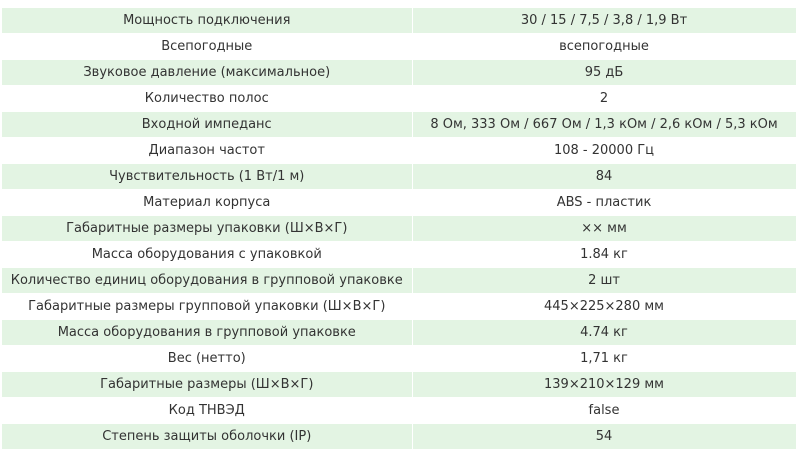 The width and height of the screenshot is (799, 459). Describe the element at coordinates (604, 384) in the screenshot. I see `spec-value: 139×210×129 мм` at that location.